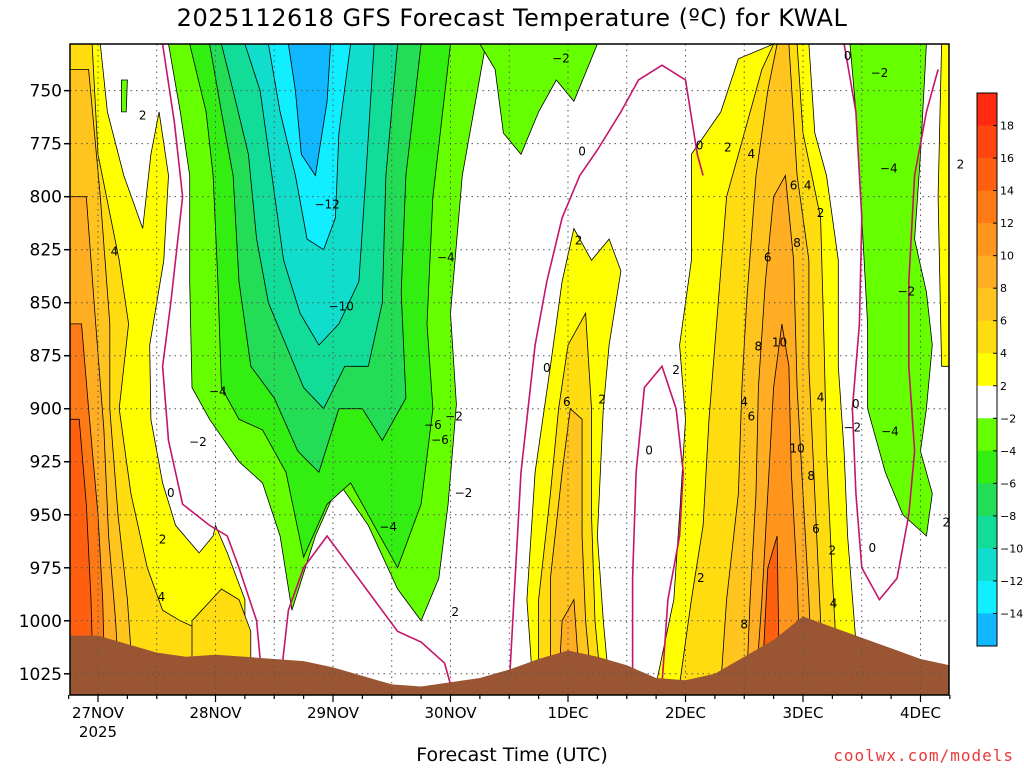  What do you see at coordinates (751, 154) in the screenshot?
I see `contour-label-26: 4` at bounding box center [751, 154].